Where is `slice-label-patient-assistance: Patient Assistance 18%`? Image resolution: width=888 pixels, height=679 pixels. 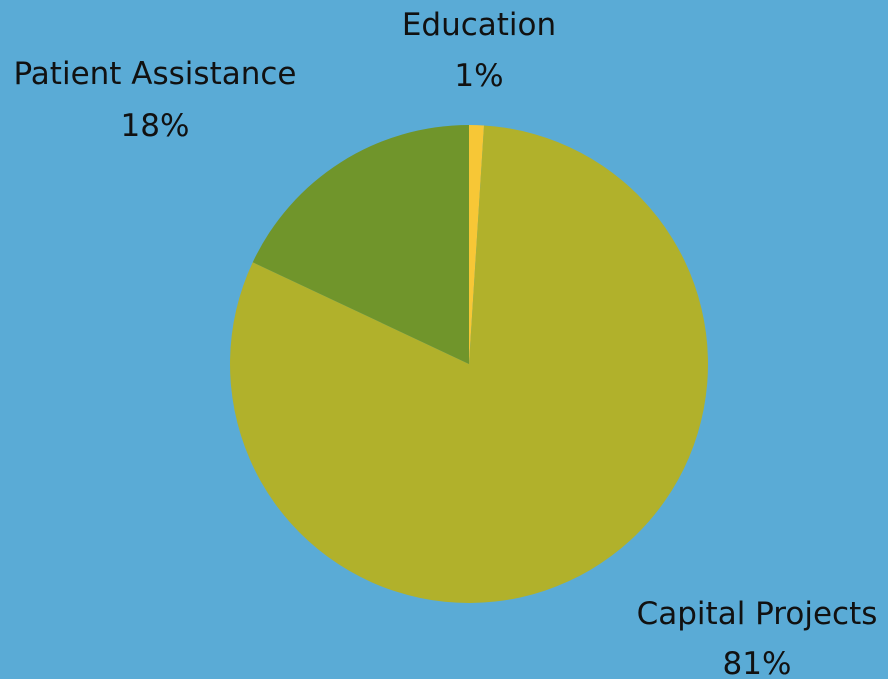 slice-label-patient-assistance: Patient Assistance 18% is located at coordinates (155, 100).